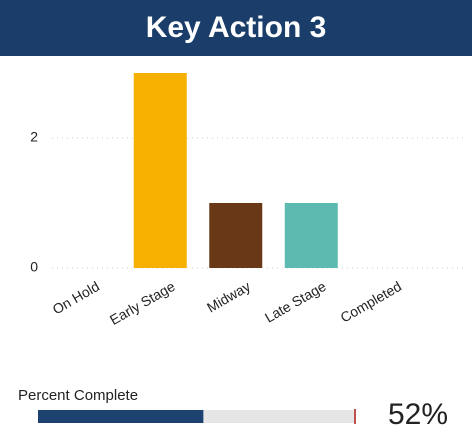 This screenshot has height=435, width=472. I want to click on progress-label: Percent Complete, so click(78, 395).